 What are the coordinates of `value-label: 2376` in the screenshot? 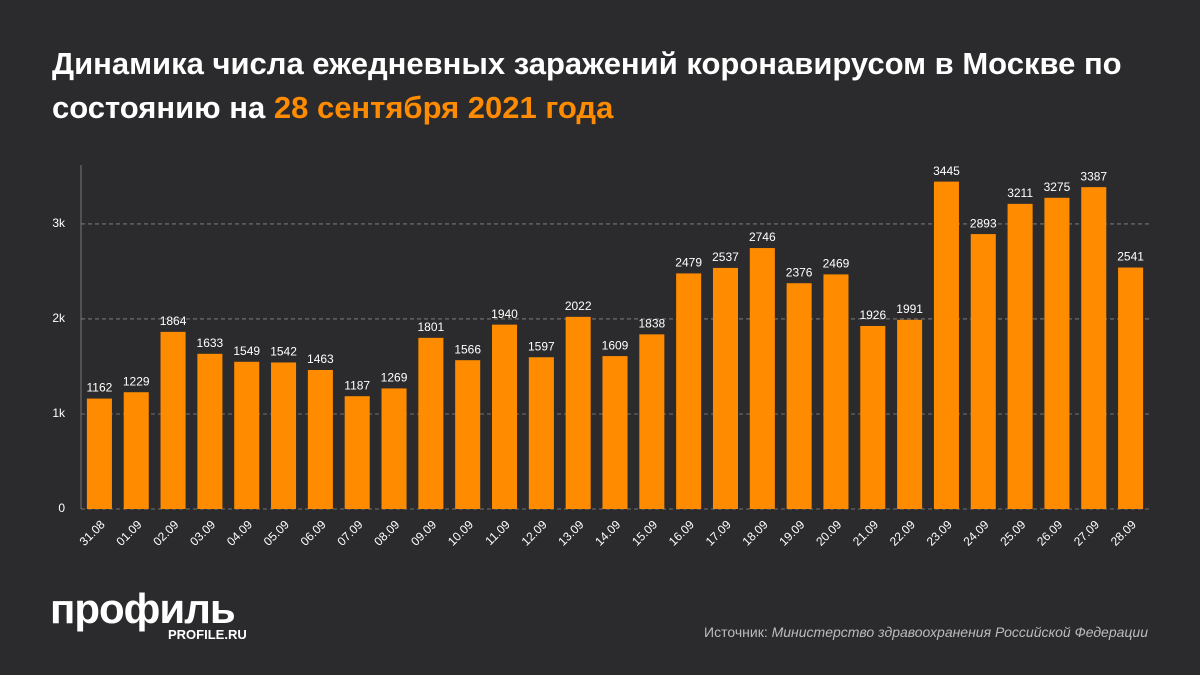 It's located at (799, 272).